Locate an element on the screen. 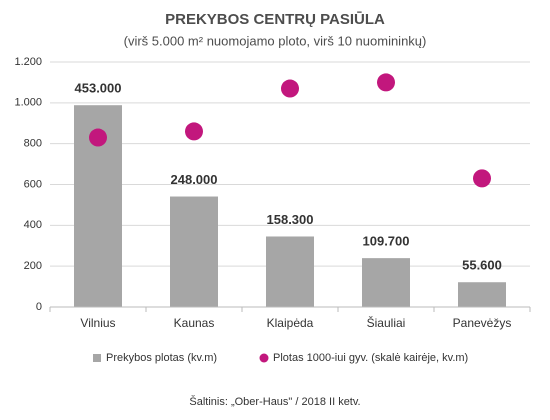  data-label: 158.300 is located at coordinates (290, 219).